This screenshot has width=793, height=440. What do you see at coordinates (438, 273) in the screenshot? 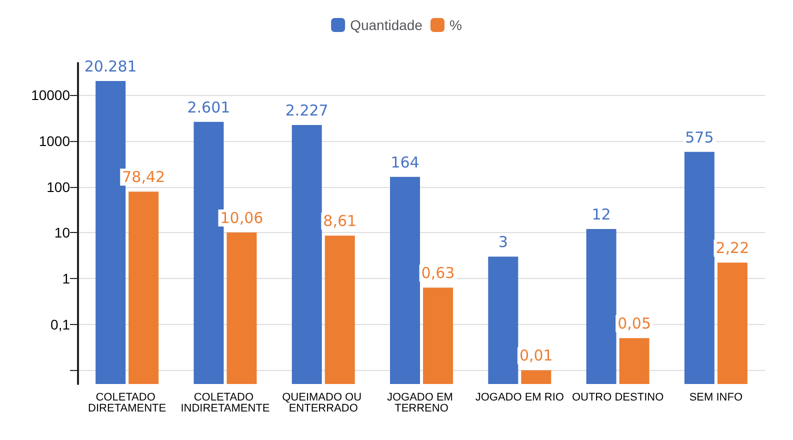
I see `data-label: 0,63` at bounding box center [438, 273].